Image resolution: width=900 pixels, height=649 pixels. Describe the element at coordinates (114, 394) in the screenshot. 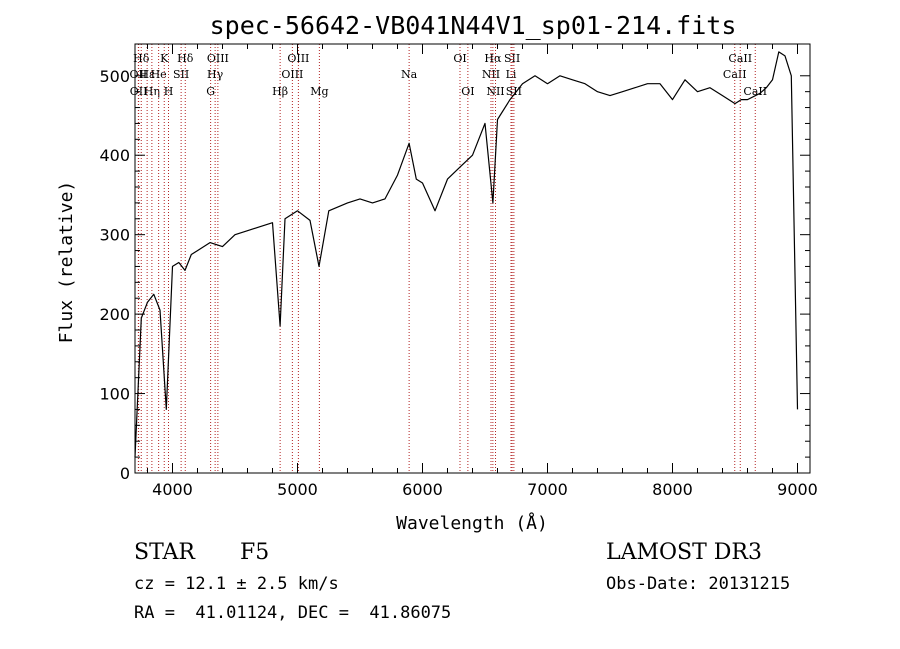

I see `y-tick-label: 100` at that location.